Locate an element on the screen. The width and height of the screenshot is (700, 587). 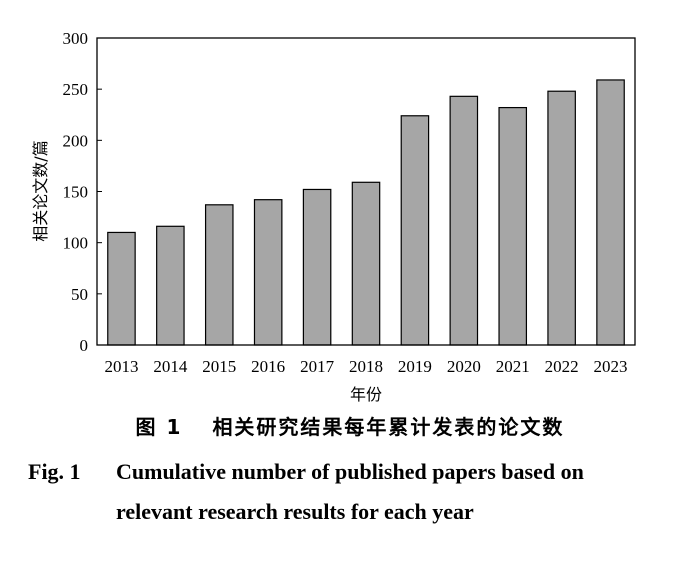
x-tick-label: 2015 is located at coordinates (219, 366).